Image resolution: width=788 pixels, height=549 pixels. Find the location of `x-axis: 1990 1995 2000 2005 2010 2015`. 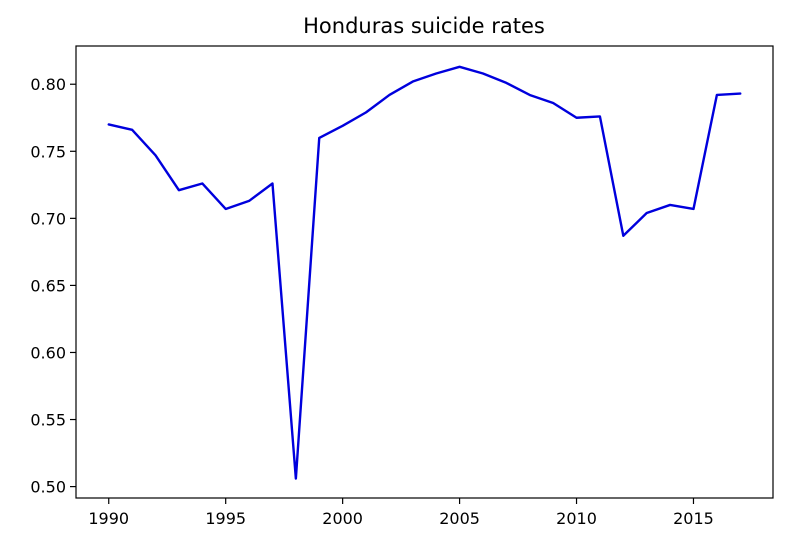

x-axis: 1990 1995 2000 2005 2010 2015 is located at coordinates (401, 513).